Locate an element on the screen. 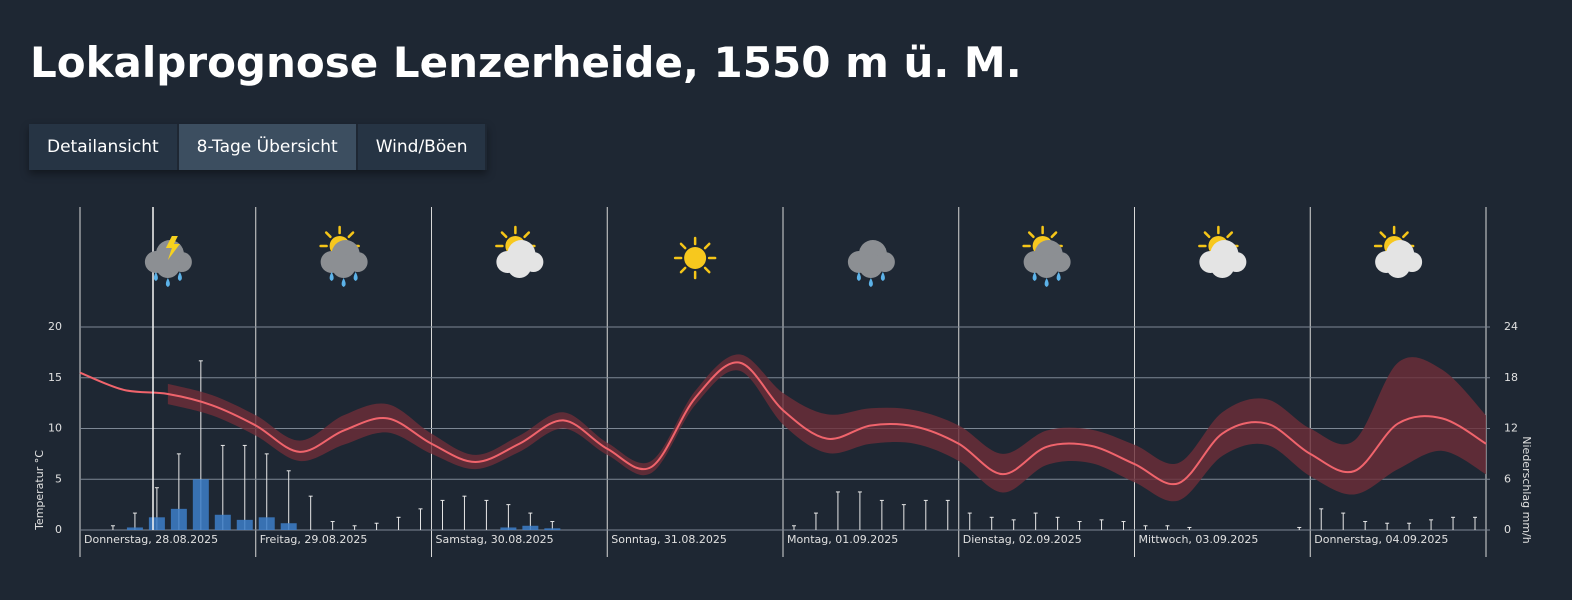 Image resolution: width=1572 pixels, height=600 pixels. y2-axis-label: Niederschlag mm/h is located at coordinates (1526, 489).